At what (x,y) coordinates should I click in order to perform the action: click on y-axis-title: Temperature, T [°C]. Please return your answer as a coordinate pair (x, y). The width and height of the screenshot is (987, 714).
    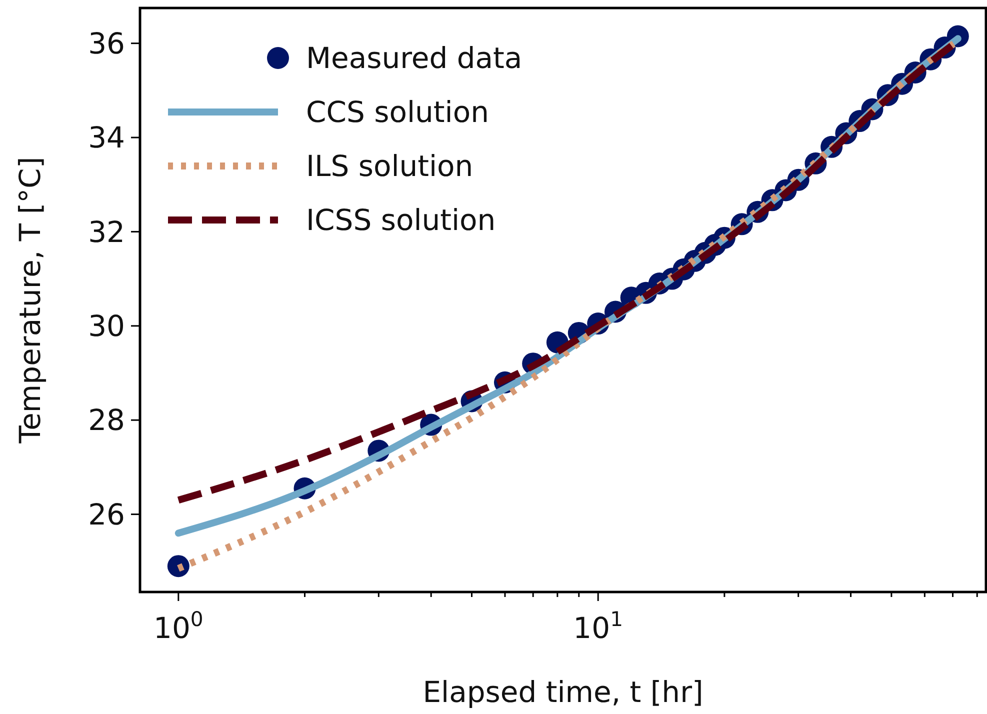
    Looking at the image, I should click on (30, 300).